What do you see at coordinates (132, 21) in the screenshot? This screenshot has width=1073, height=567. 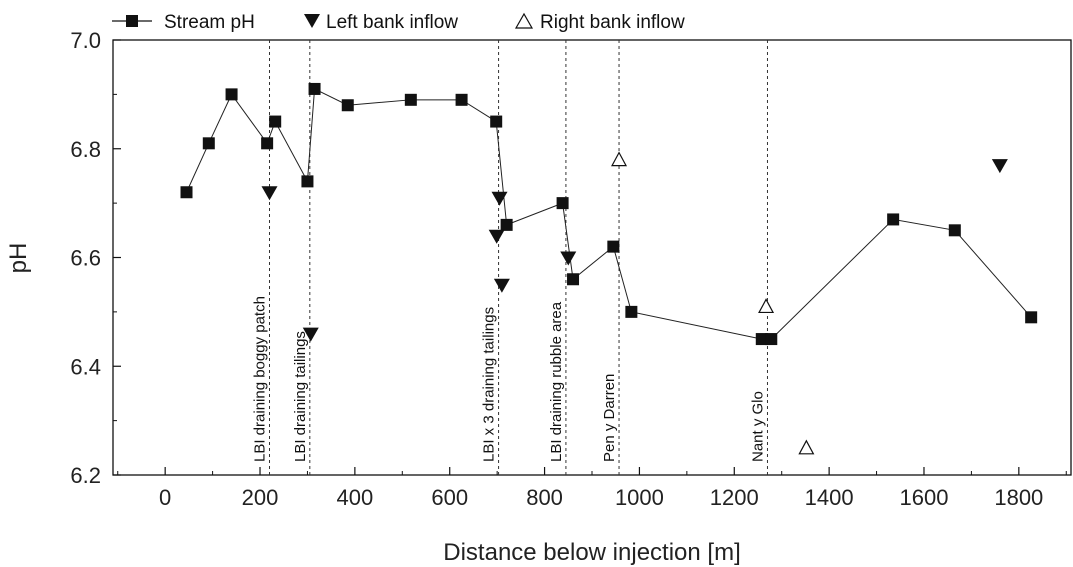 I see `legend-stream-marker` at bounding box center [132, 21].